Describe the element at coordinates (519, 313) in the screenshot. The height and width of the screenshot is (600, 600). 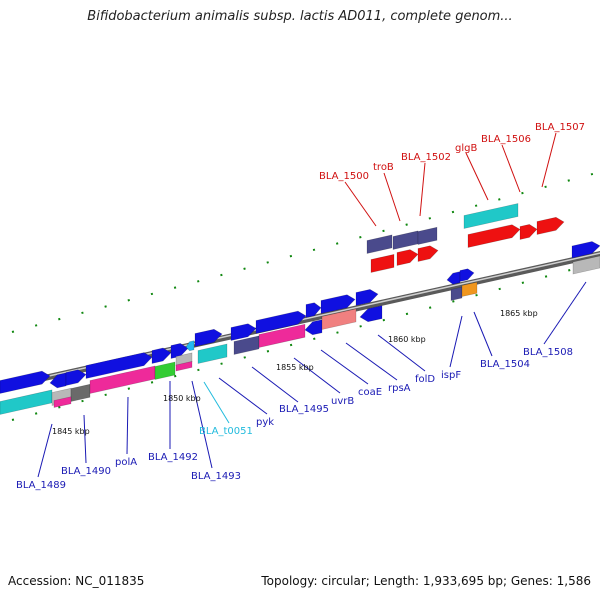
I see `scale-label: 1865 kbp` at that location.